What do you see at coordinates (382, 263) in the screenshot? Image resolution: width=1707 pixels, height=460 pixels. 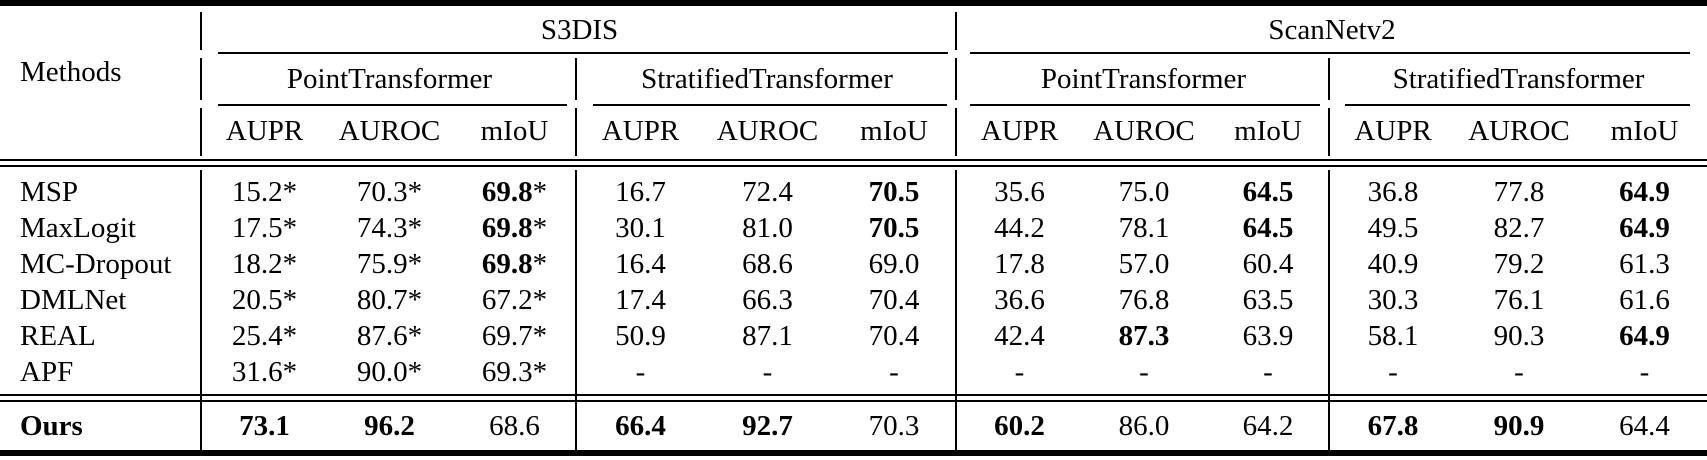 I see `metric-number: 75.9` at bounding box center [382, 263].